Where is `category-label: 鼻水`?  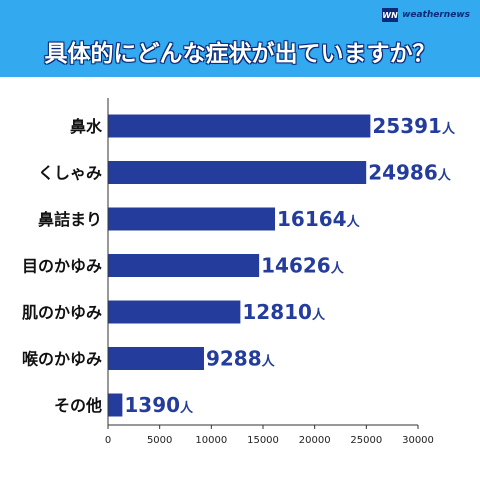 category-label: 鼻水 is located at coordinates (86, 126).